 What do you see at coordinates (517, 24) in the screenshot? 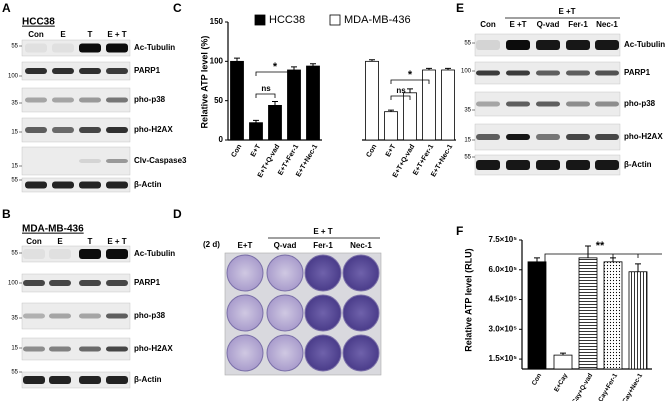
I see `lane-label: E +T` at bounding box center [517, 24].